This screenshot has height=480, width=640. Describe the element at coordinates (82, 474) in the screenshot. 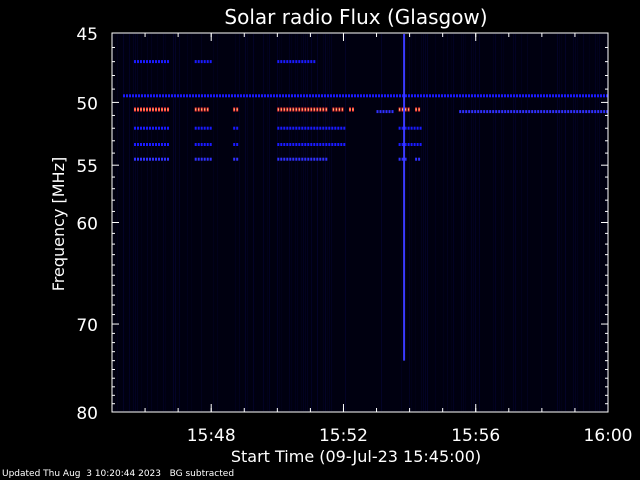

I see `updated-timestamp: Updated Thu Aug 3 10:20:44 2023` at that location.